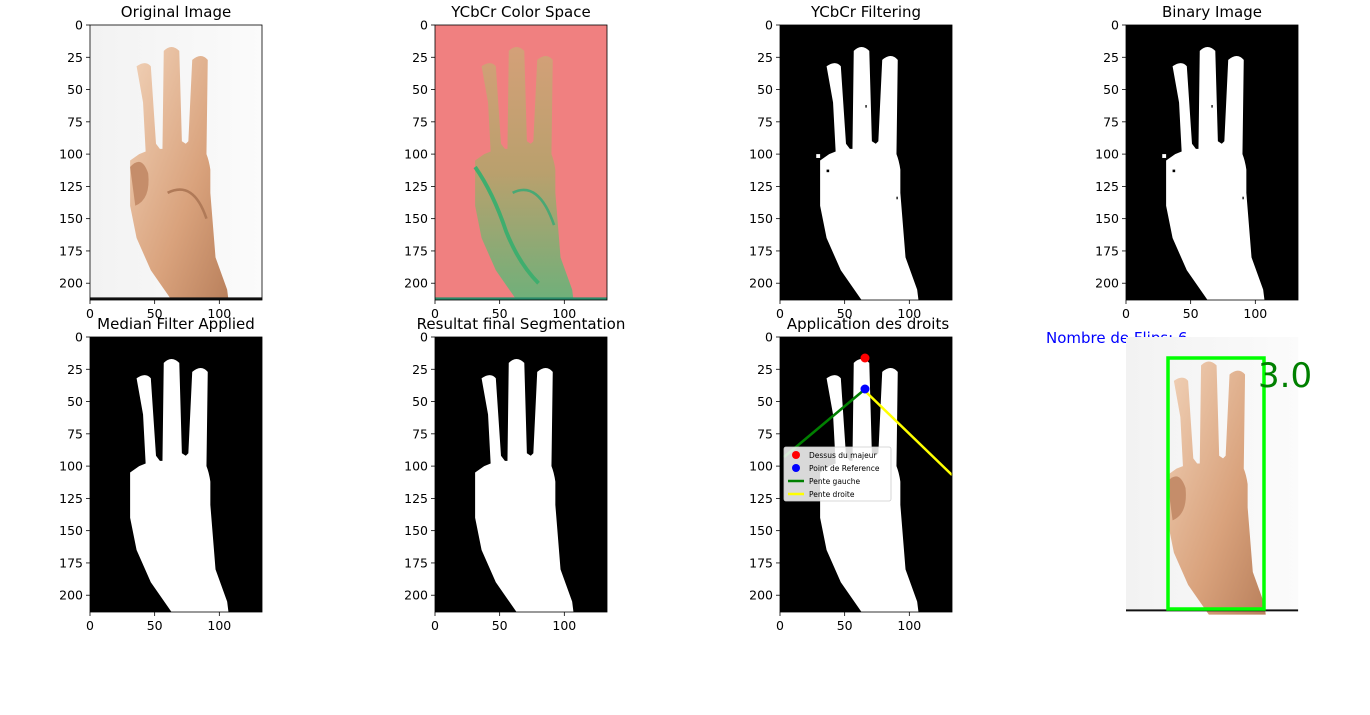  I want to click on legend-item-pente-droite: Pente droite, so click(821, 494).